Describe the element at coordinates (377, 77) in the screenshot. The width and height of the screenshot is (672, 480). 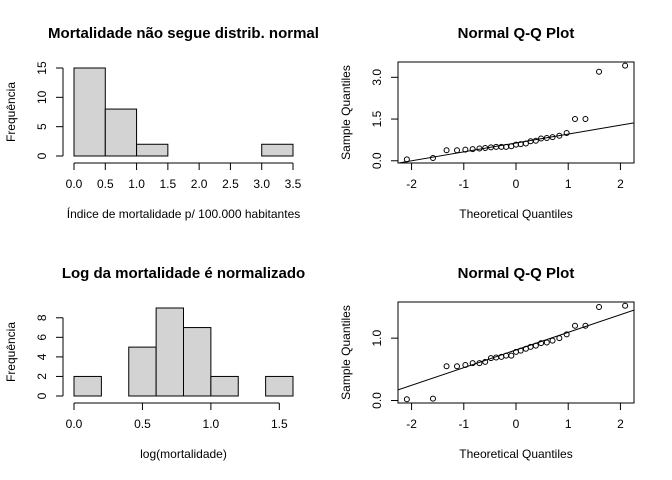
I see `y-tick-label: 3.0` at that location.